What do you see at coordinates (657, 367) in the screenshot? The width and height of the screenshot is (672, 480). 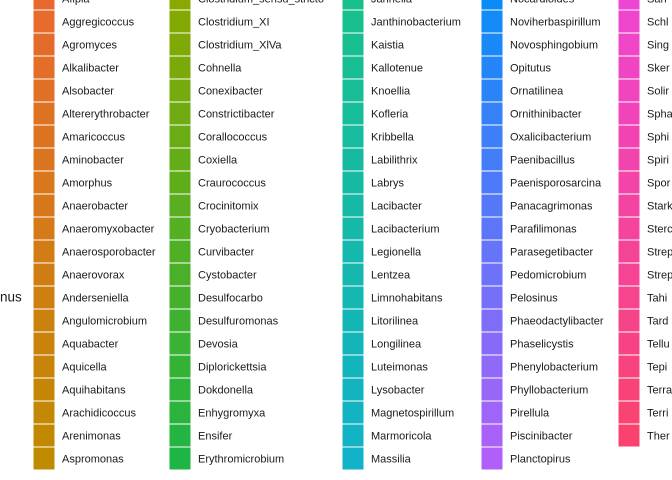 I see `legend-label: Tepi` at bounding box center [657, 367].